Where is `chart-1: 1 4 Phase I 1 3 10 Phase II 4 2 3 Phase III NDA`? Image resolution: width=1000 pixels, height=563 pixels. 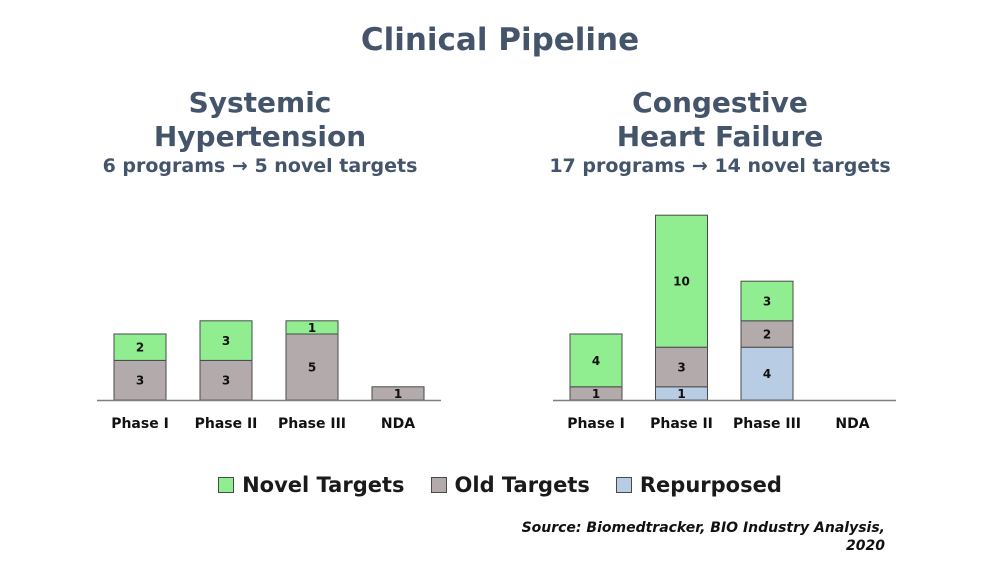 chart-1: 1 4 Phase I 1 3 10 Phase II 4 2 3 Phase III NDA is located at coordinates (724, 323).